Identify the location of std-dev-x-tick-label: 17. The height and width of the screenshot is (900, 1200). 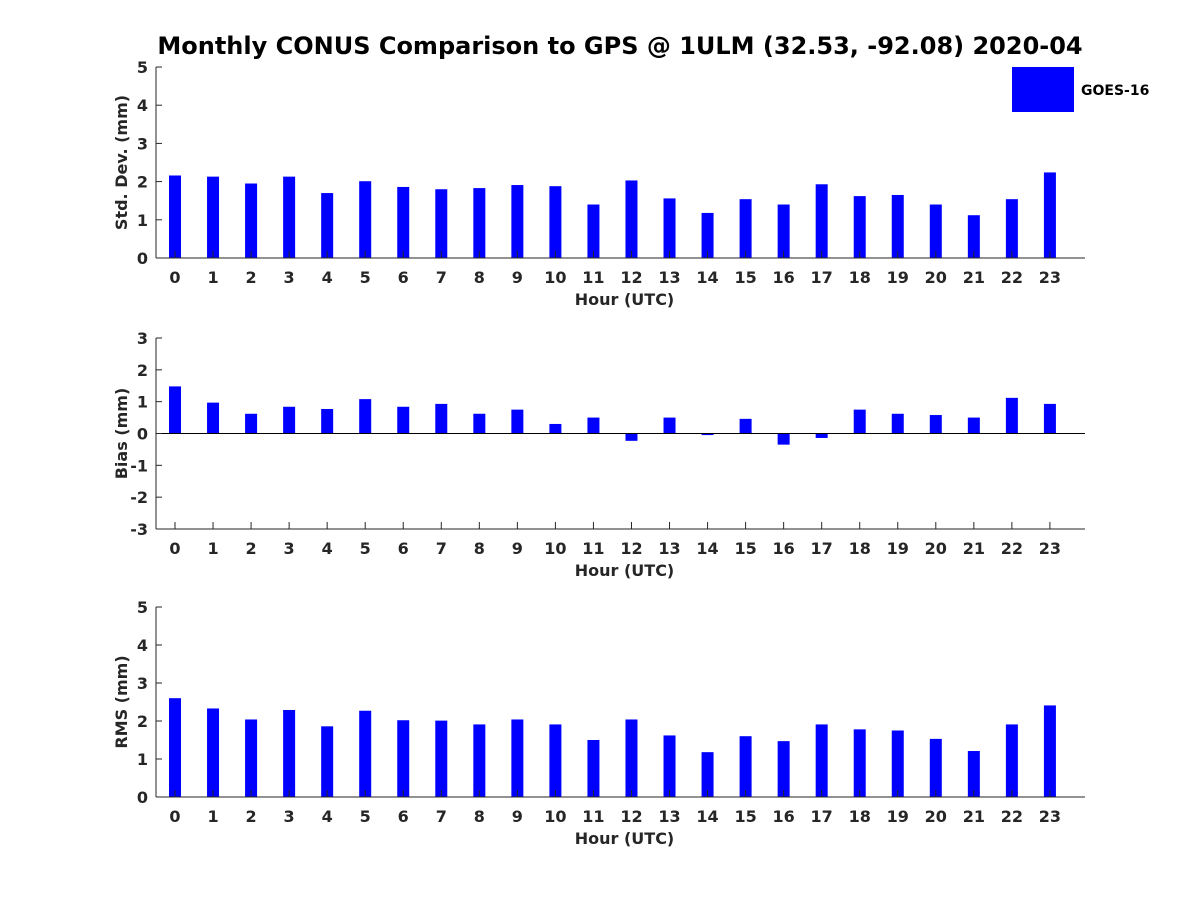
(822, 277).